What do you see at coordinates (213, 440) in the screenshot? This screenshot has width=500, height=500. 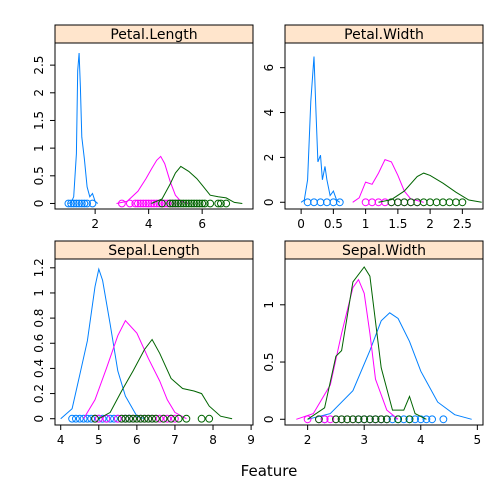 I see `x-tick-label: 8` at bounding box center [213, 440].